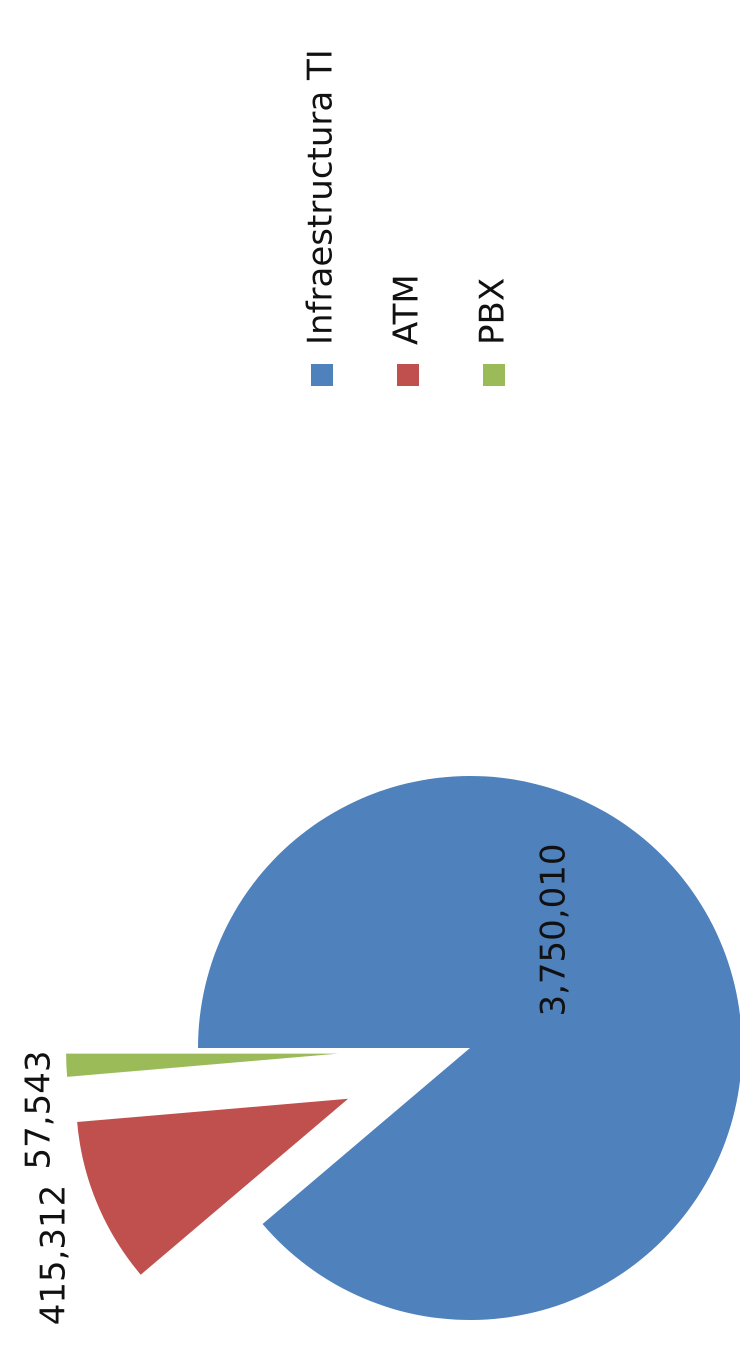  I want to click on legend-label: PBX, so click(493, 311).